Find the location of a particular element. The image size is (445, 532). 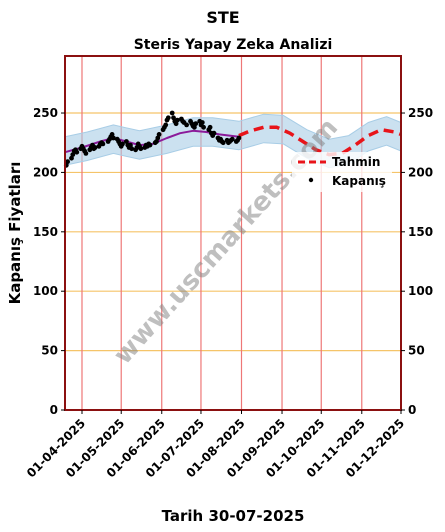

y-tick-label: 200 is located at coordinates (45, 172).